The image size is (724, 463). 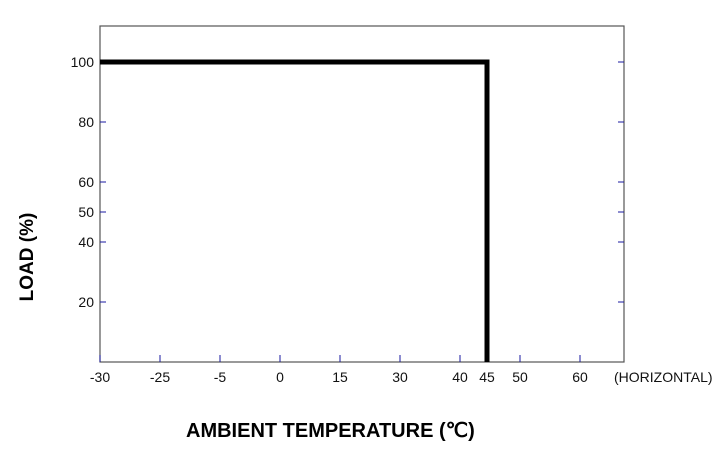 What do you see at coordinates (86, 182) in the screenshot?
I see `y-tick-label: 60` at bounding box center [86, 182].